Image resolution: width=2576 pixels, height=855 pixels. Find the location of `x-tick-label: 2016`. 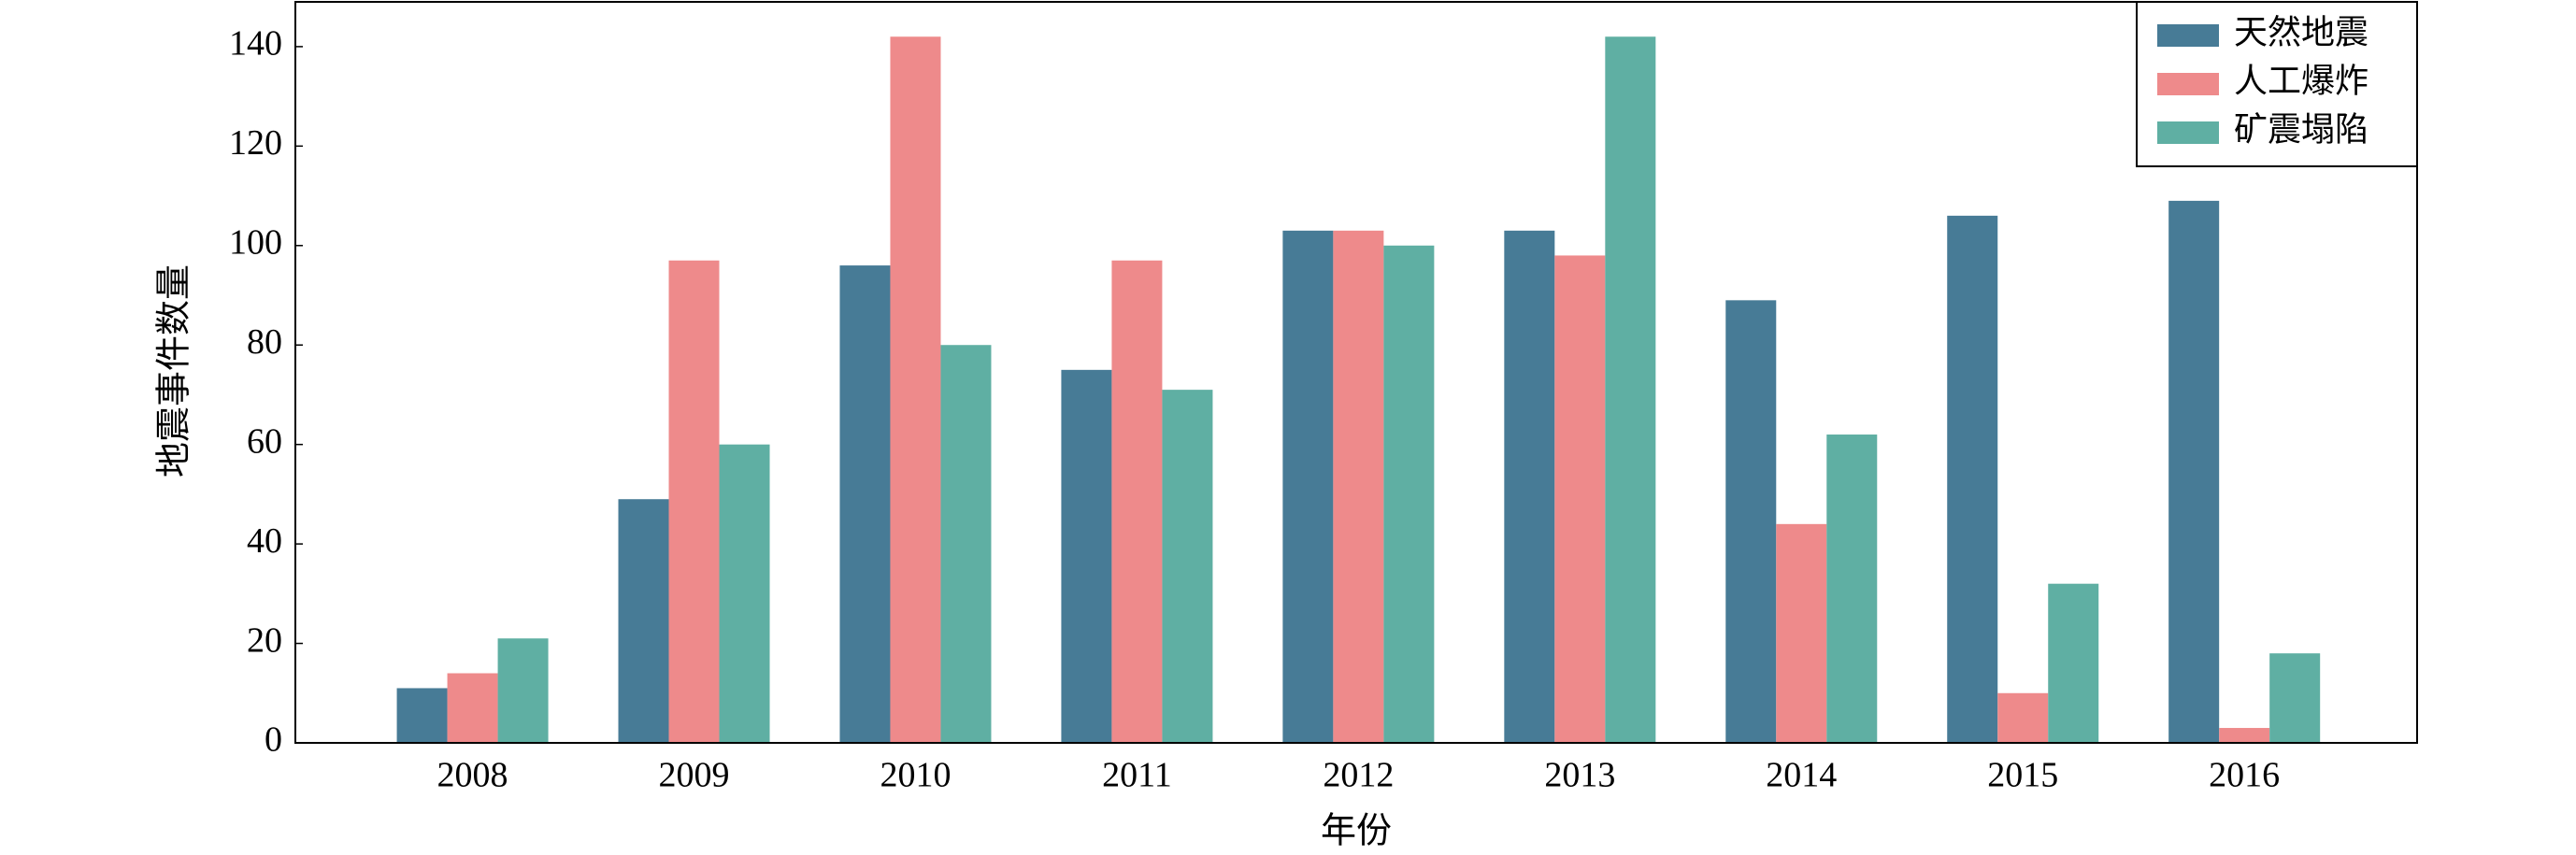

x-tick-label: 2016 is located at coordinates (2244, 775).